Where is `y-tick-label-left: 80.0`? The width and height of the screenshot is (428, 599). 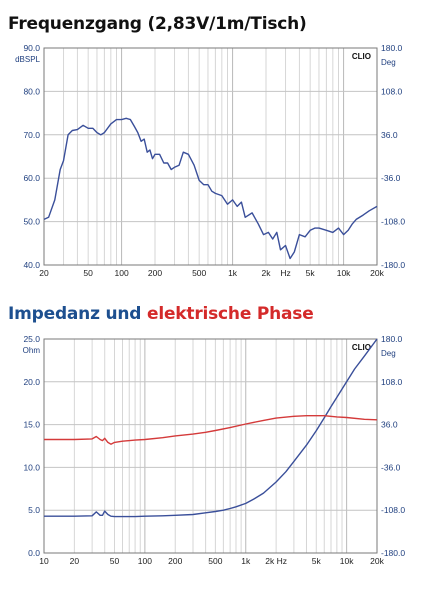
y-tick-label-left: 80.0 is located at coordinates (31, 91).